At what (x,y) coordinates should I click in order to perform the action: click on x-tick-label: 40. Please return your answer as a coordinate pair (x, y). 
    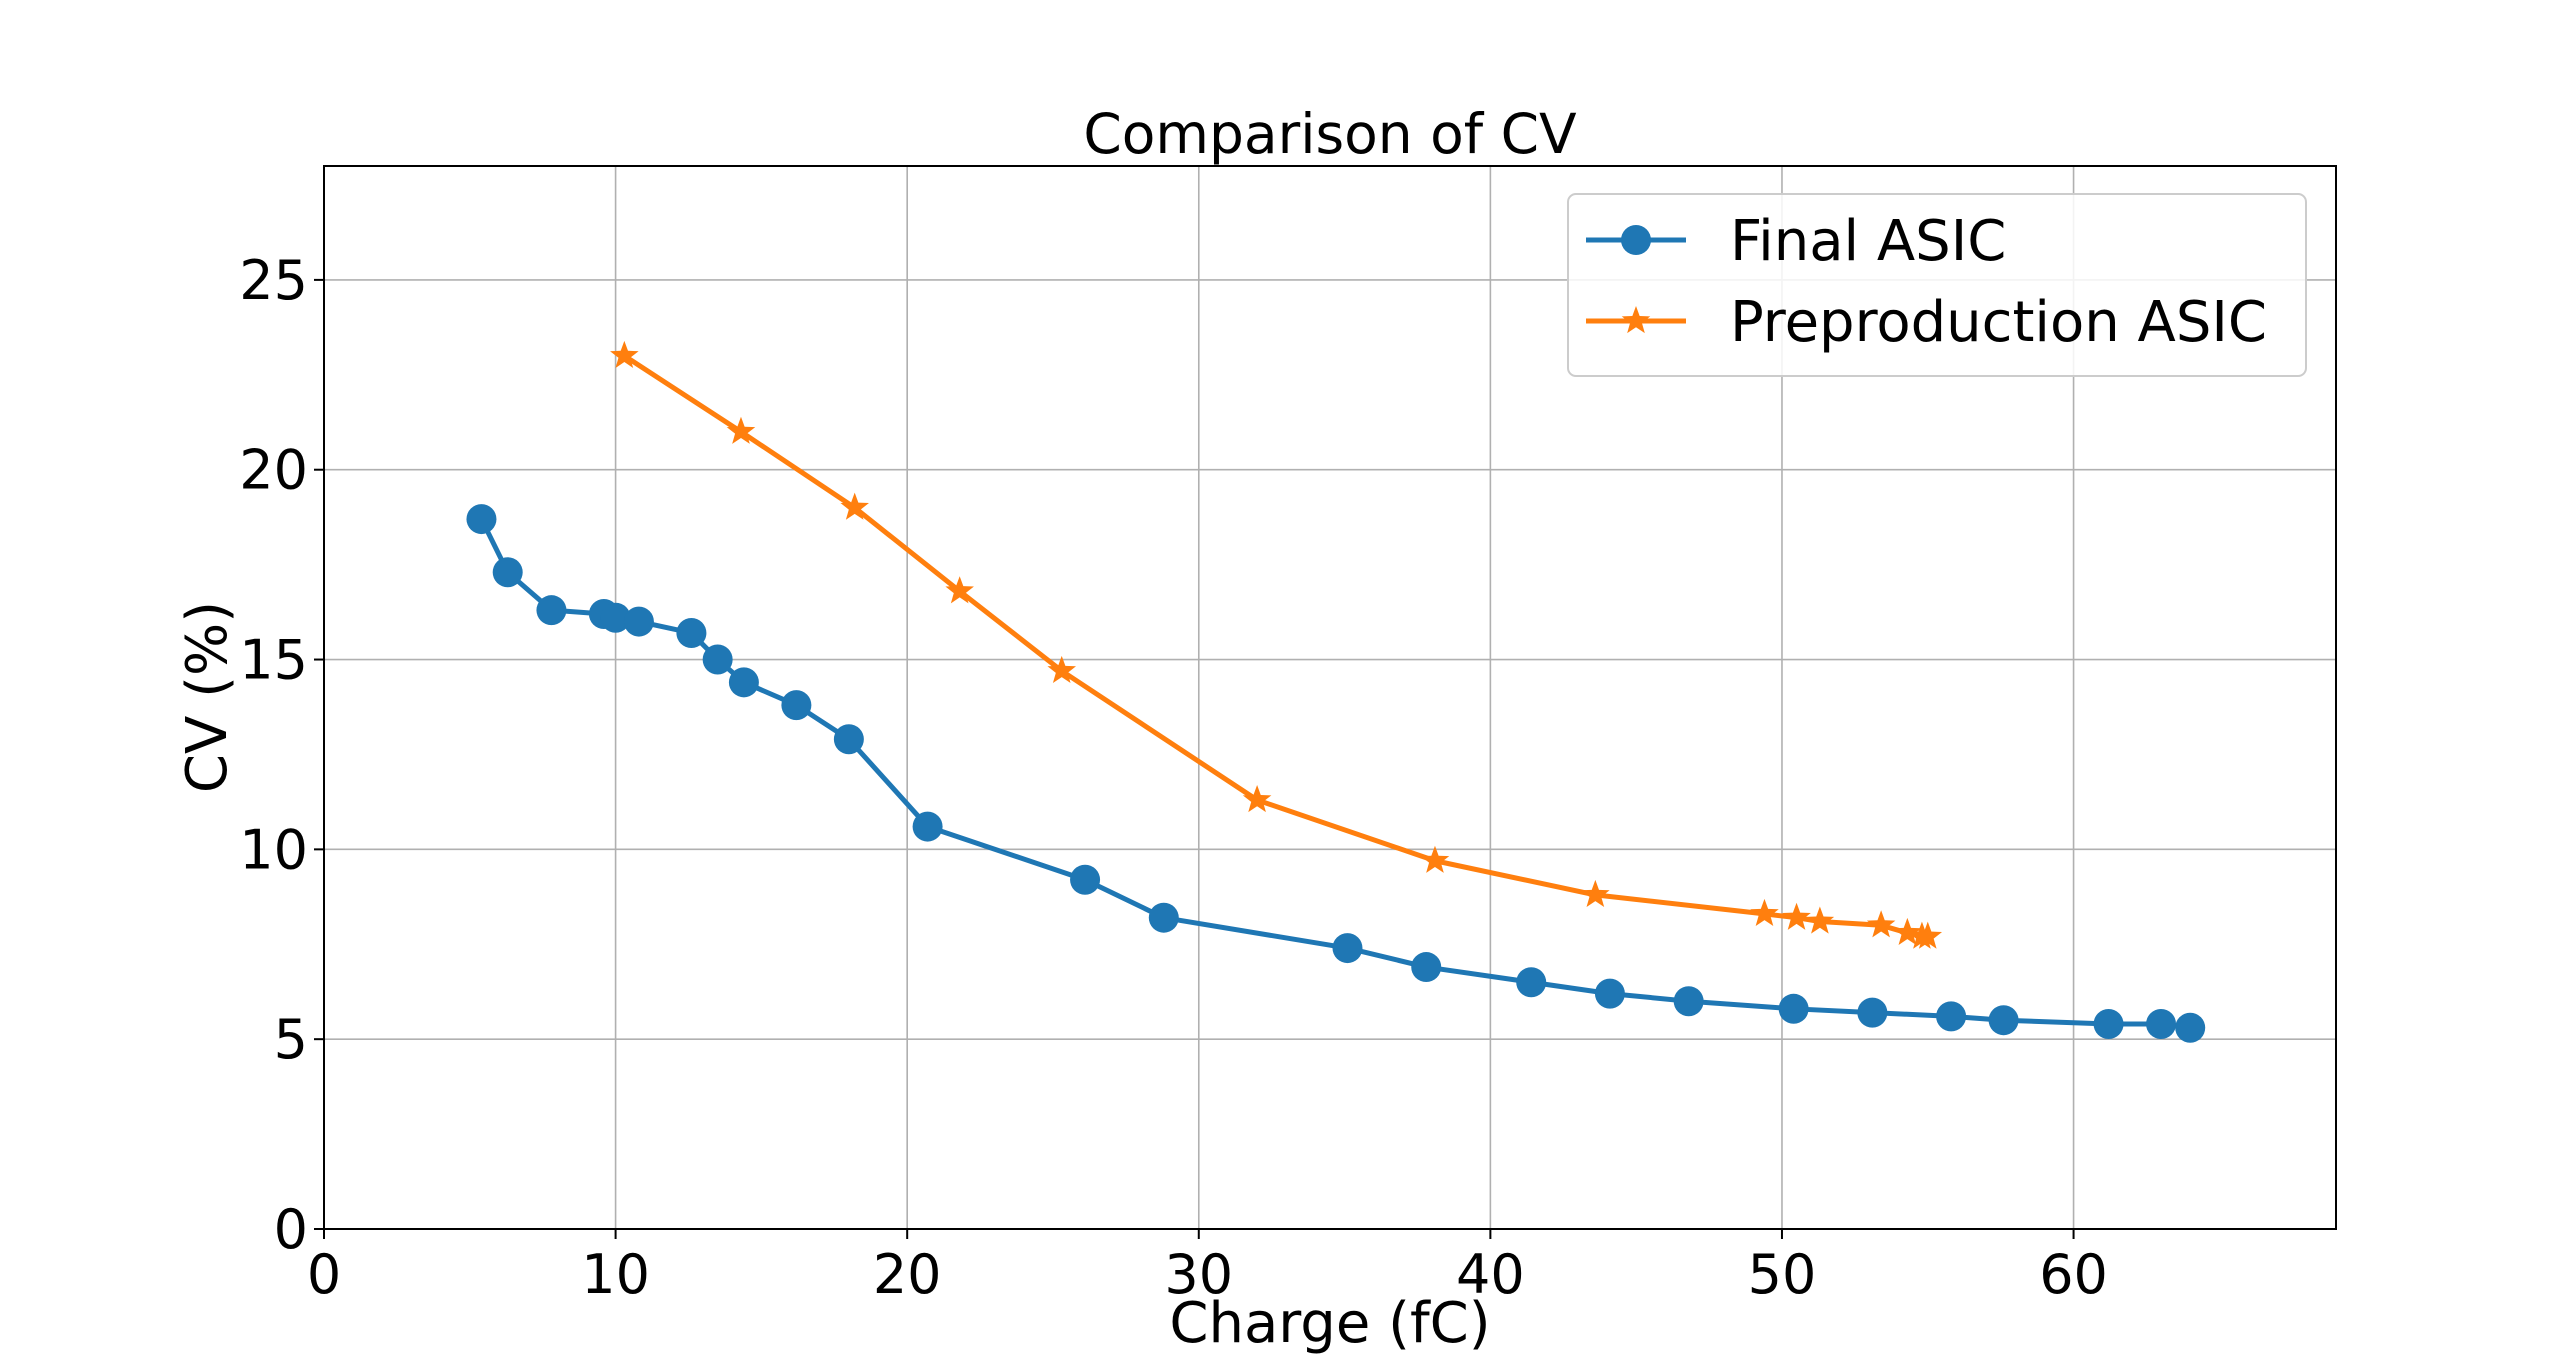
    Looking at the image, I should click on (1490, 1274).